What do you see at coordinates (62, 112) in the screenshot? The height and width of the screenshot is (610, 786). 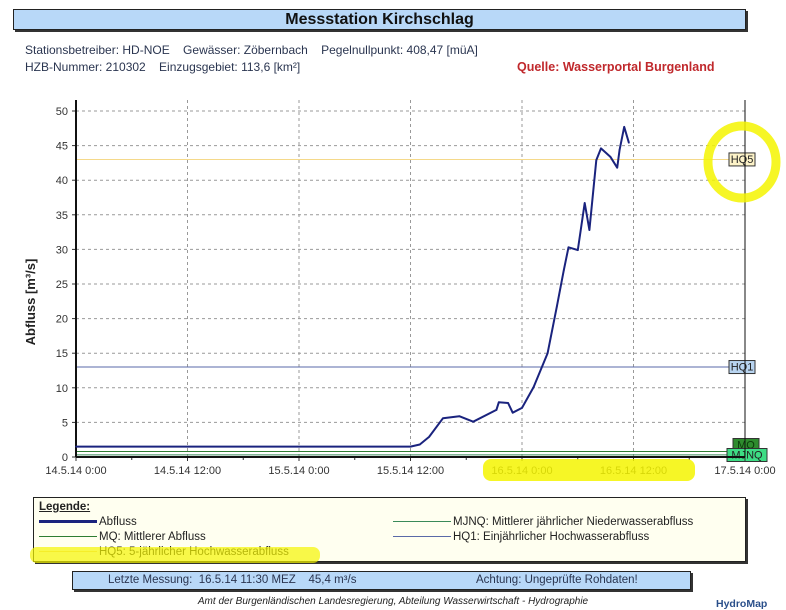 I see `y-tick-label: 50` at bounding box center [62, 112].